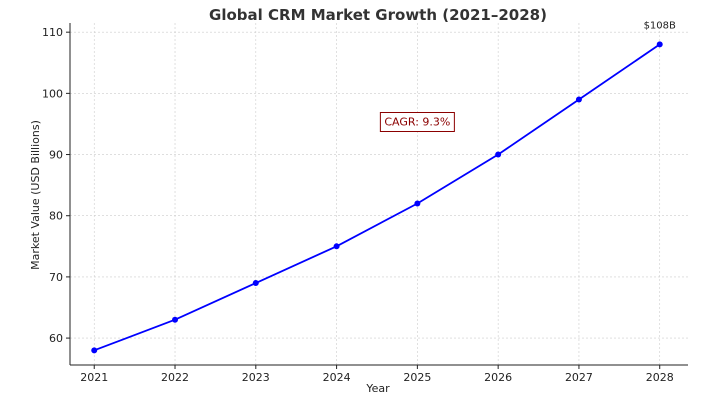 This screenshot has width=724, height=405. I want to click on chart-title: Global CRM Market Growth (2021–2028), so click(378, 15).